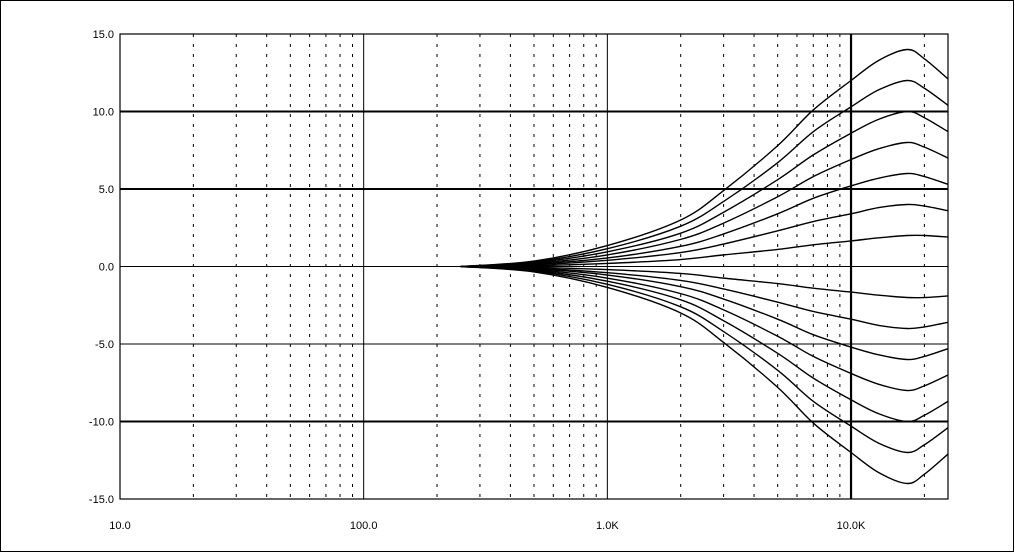 The height and width of the screenshot is (552, 1015). What do you see at coordinates (119, 526) in the screenshot?
I see `x-tick-label-0: 10.0` at bounding box center [119, 526].